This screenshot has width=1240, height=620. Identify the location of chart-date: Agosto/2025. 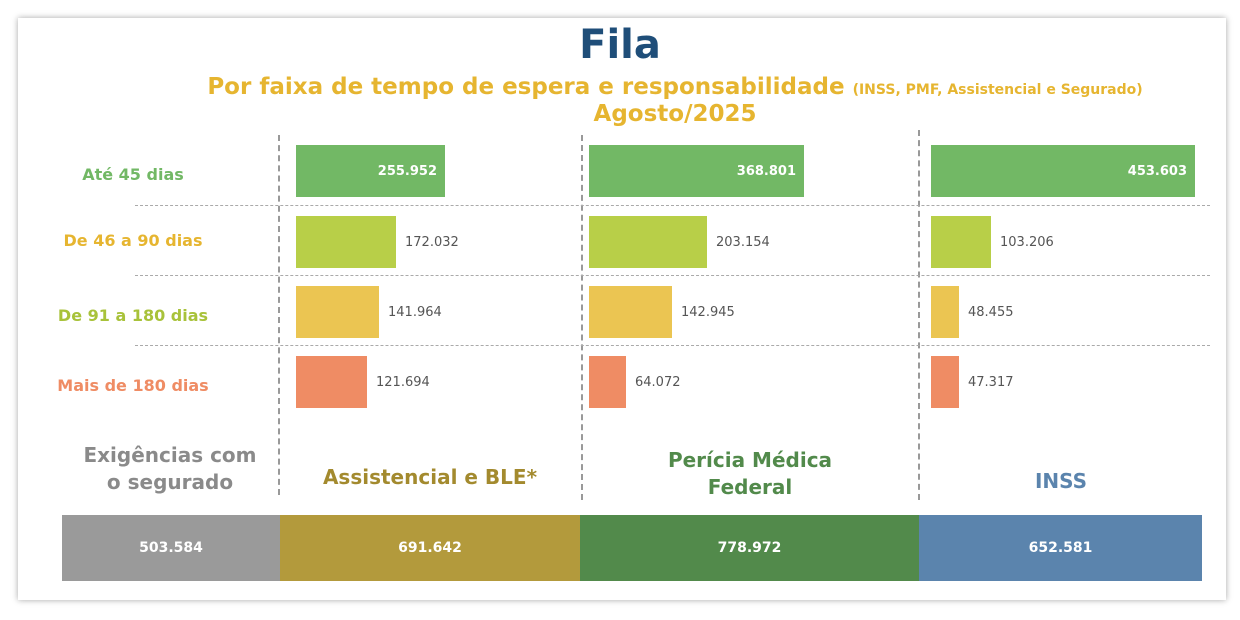
(675, 114).